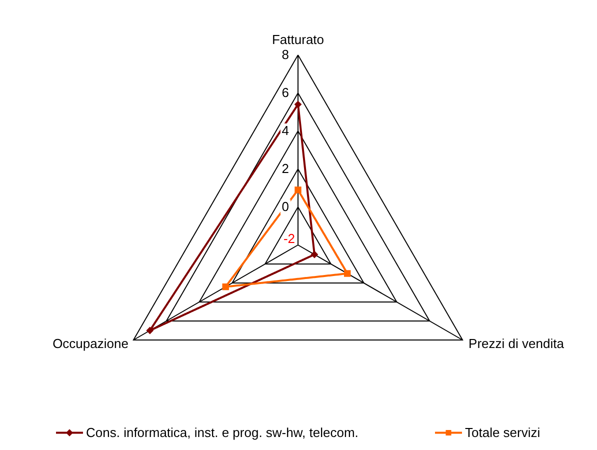 The height and width of the screenshot is (450, 597). I want to click on y-tick-label: 2, so click(285, 168).